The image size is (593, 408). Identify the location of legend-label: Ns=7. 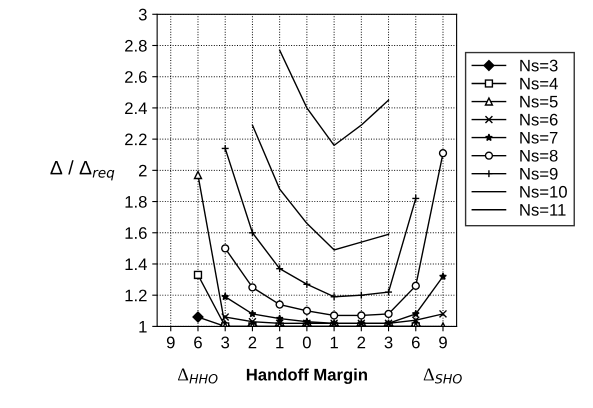
(539, 138).